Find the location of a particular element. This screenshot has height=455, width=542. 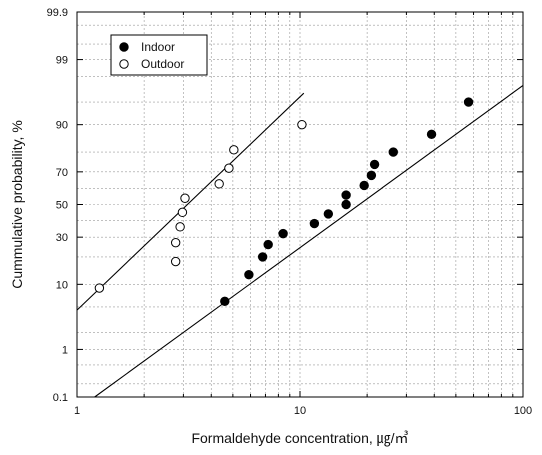

y-tick-label: 90 is located at coordinates (62, 126).